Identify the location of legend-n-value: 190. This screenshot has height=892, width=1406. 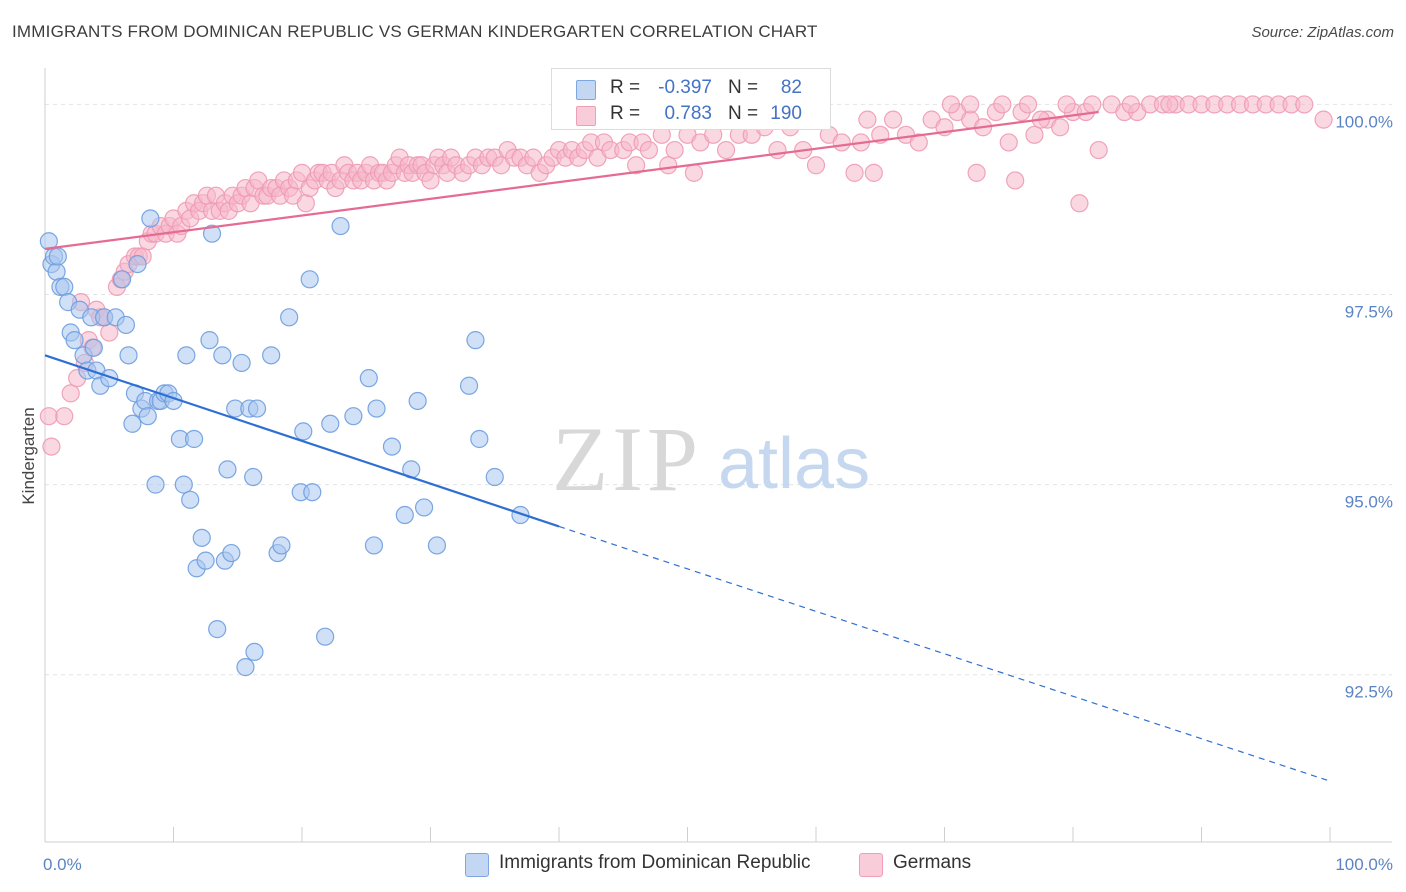
(786, 113).